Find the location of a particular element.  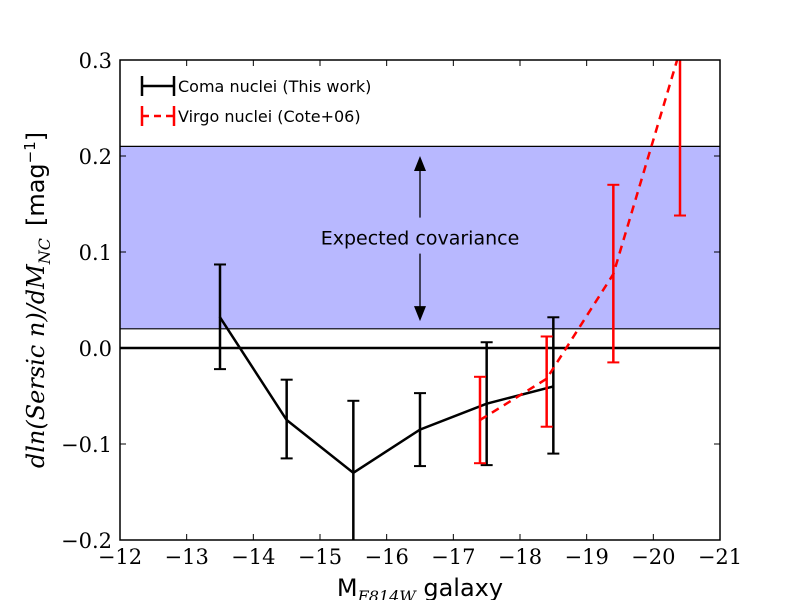

y-axis-label-close: ] is located at coordinates (36, 136).